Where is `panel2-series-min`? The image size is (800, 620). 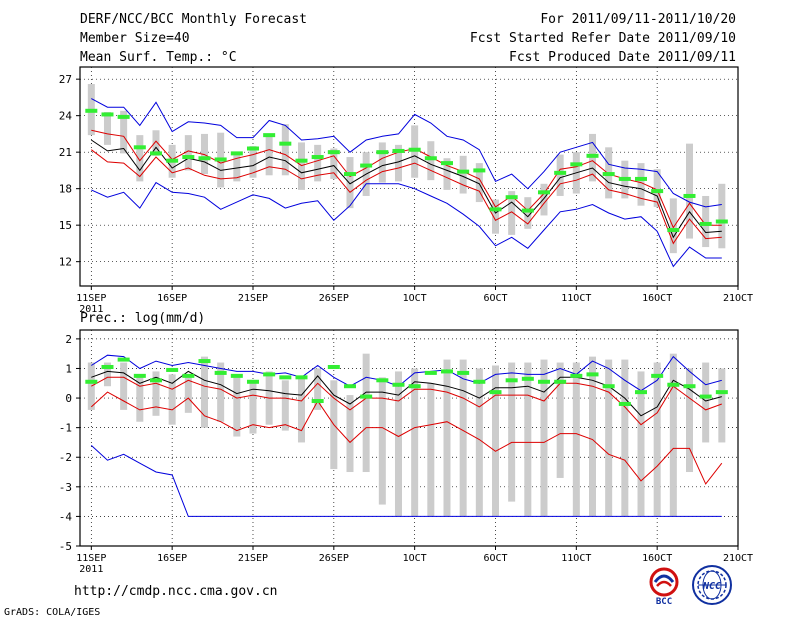
panel2-series-min is located at coordinates (406, 481).